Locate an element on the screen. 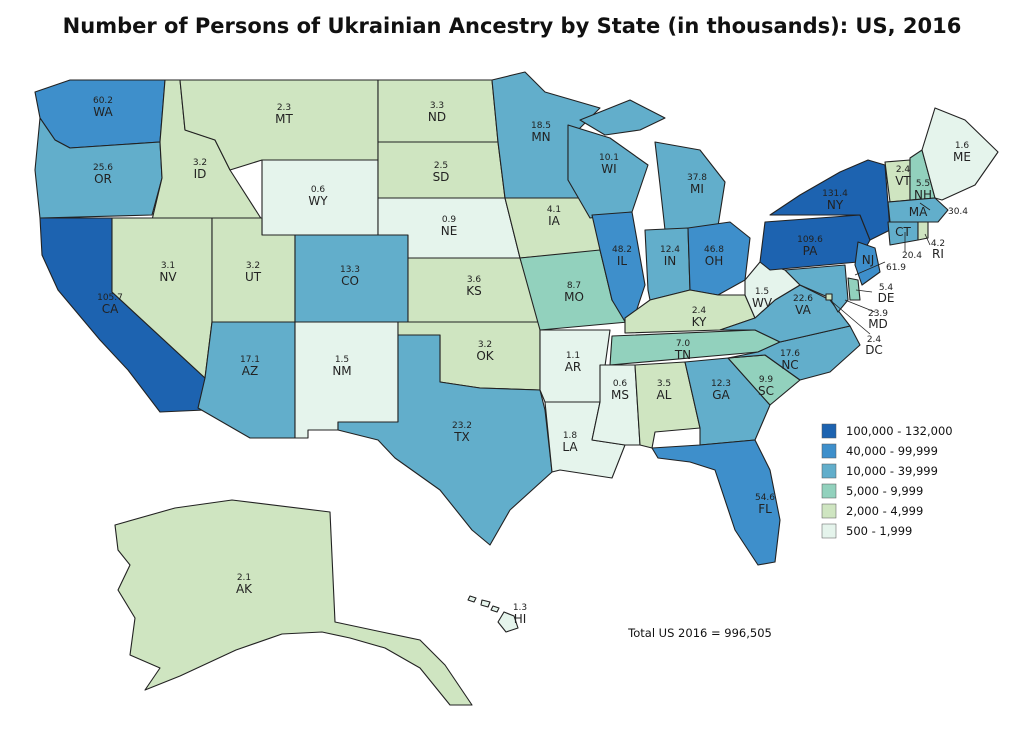  state-value-NY: 131.4 is located at coordinates (835, 194).